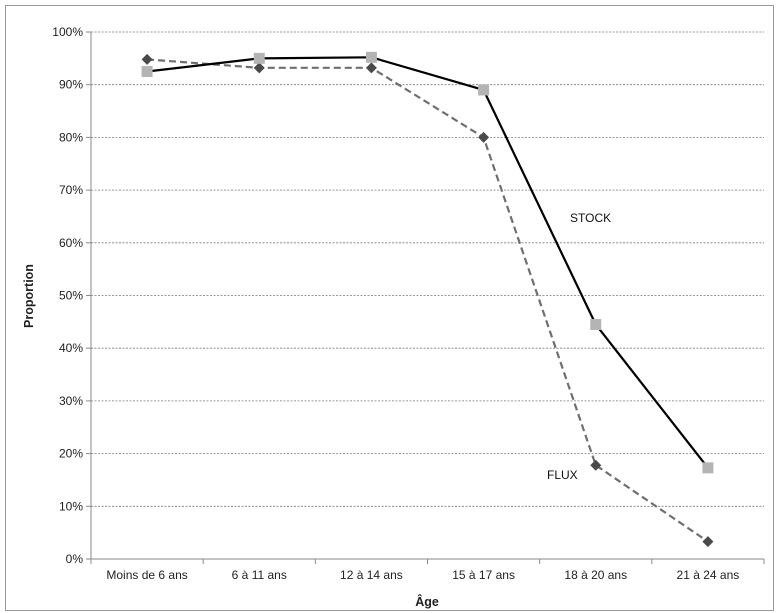 The height and width of the screenshot is (613, 781). Describe the element at coordinates (562, 475) in the screenshot. I see `series-label-flux: FLUX` at that location.